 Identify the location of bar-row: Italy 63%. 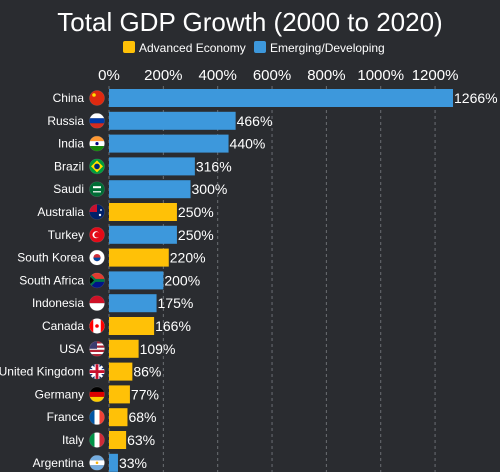
(108, 440).